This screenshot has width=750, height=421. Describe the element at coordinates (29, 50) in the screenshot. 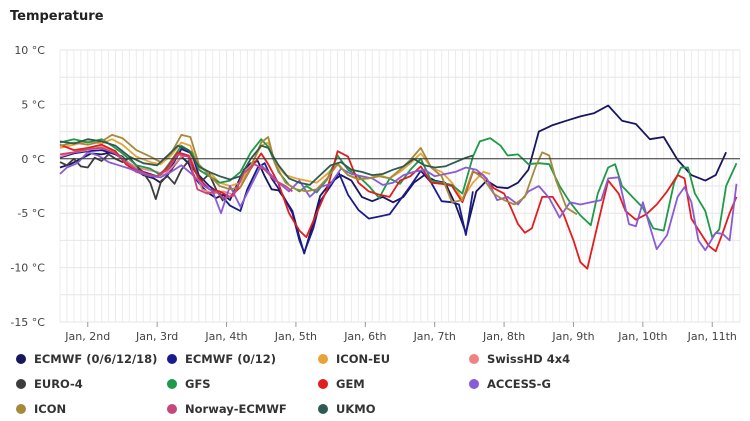

I see `y-tick-label: 10 °C` at that location.